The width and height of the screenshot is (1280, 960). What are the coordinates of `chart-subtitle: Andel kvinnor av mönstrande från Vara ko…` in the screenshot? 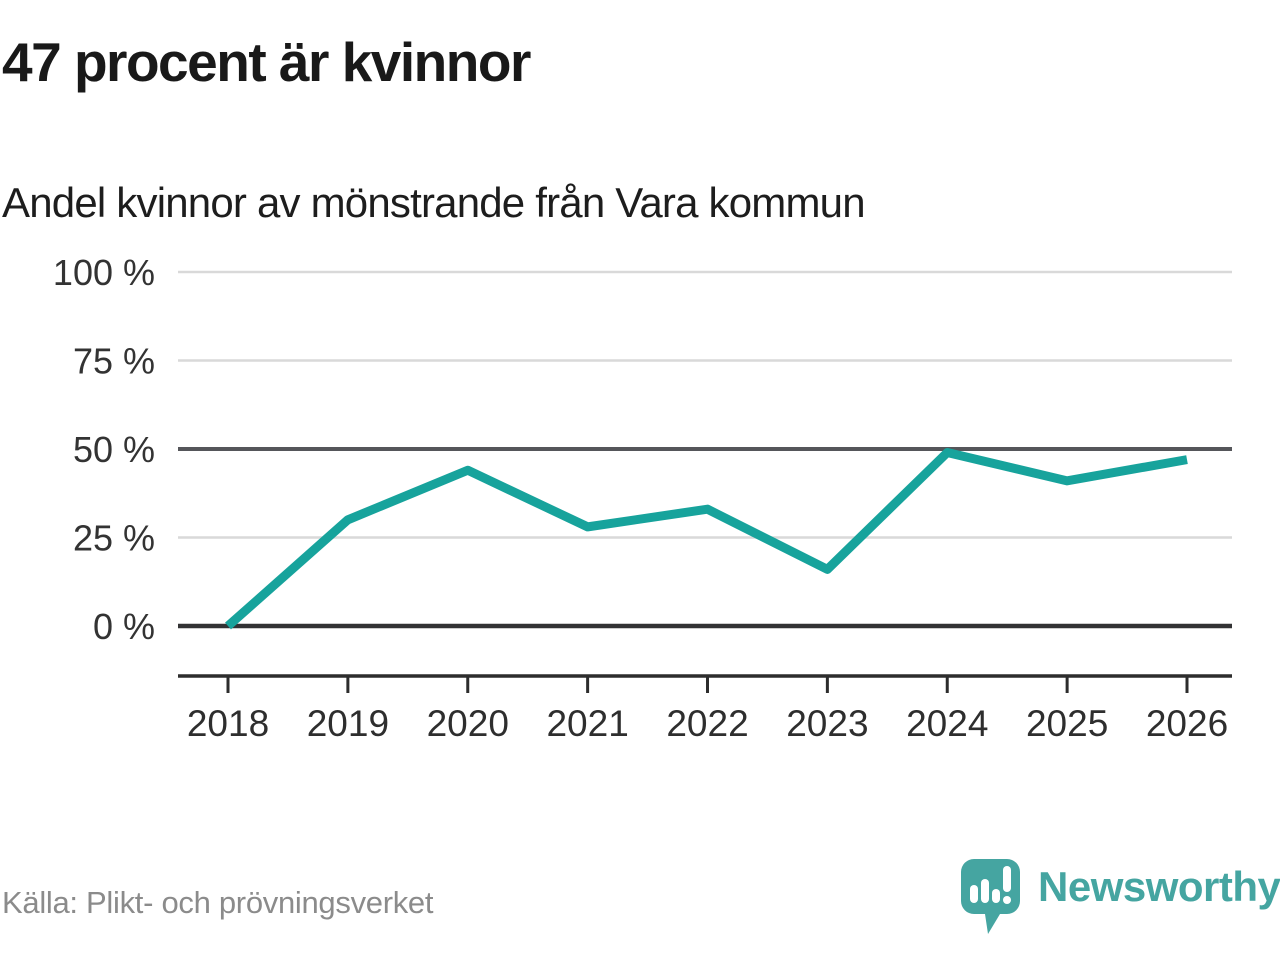 It's located at (434, 202).